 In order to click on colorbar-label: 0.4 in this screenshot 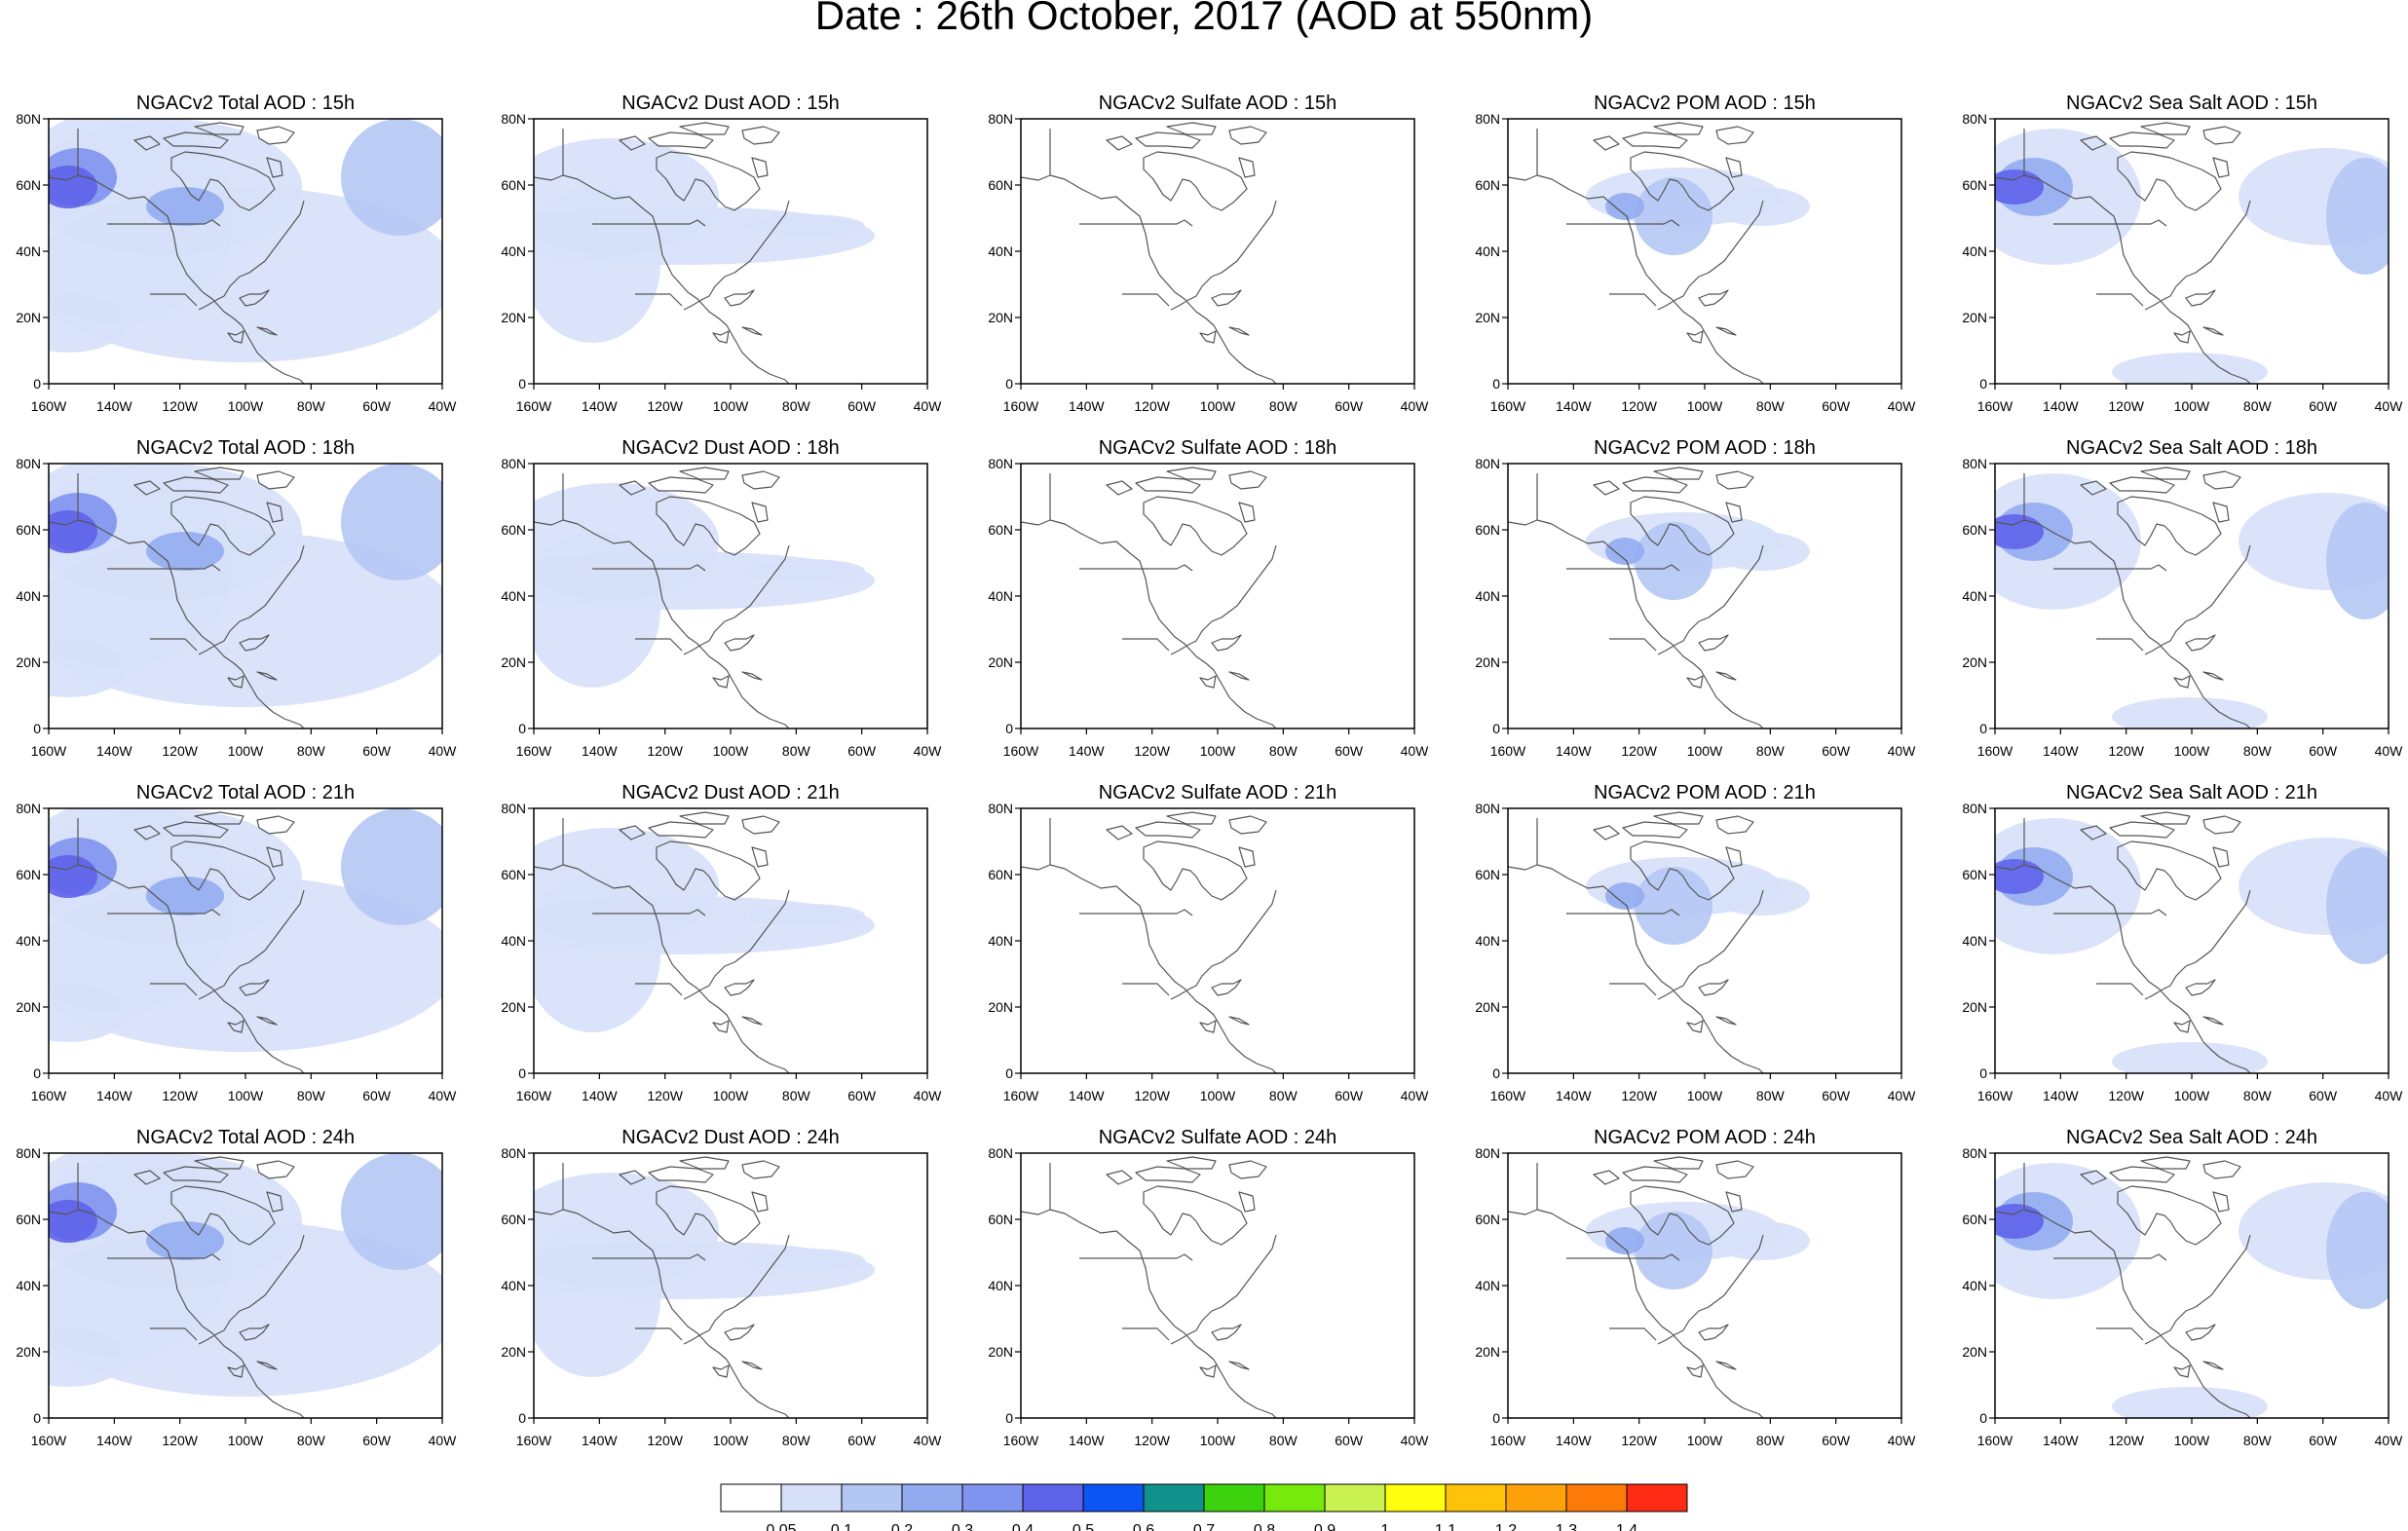, I will do `click(1023, 1526)`.